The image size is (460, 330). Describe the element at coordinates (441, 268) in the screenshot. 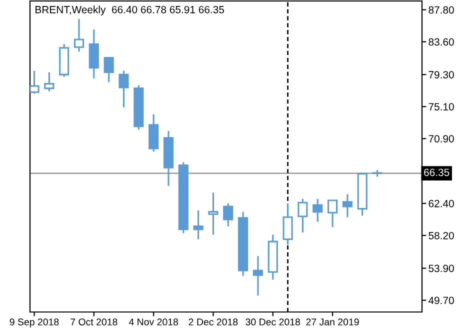

I see `y-tick-label: 53.90` at that location.